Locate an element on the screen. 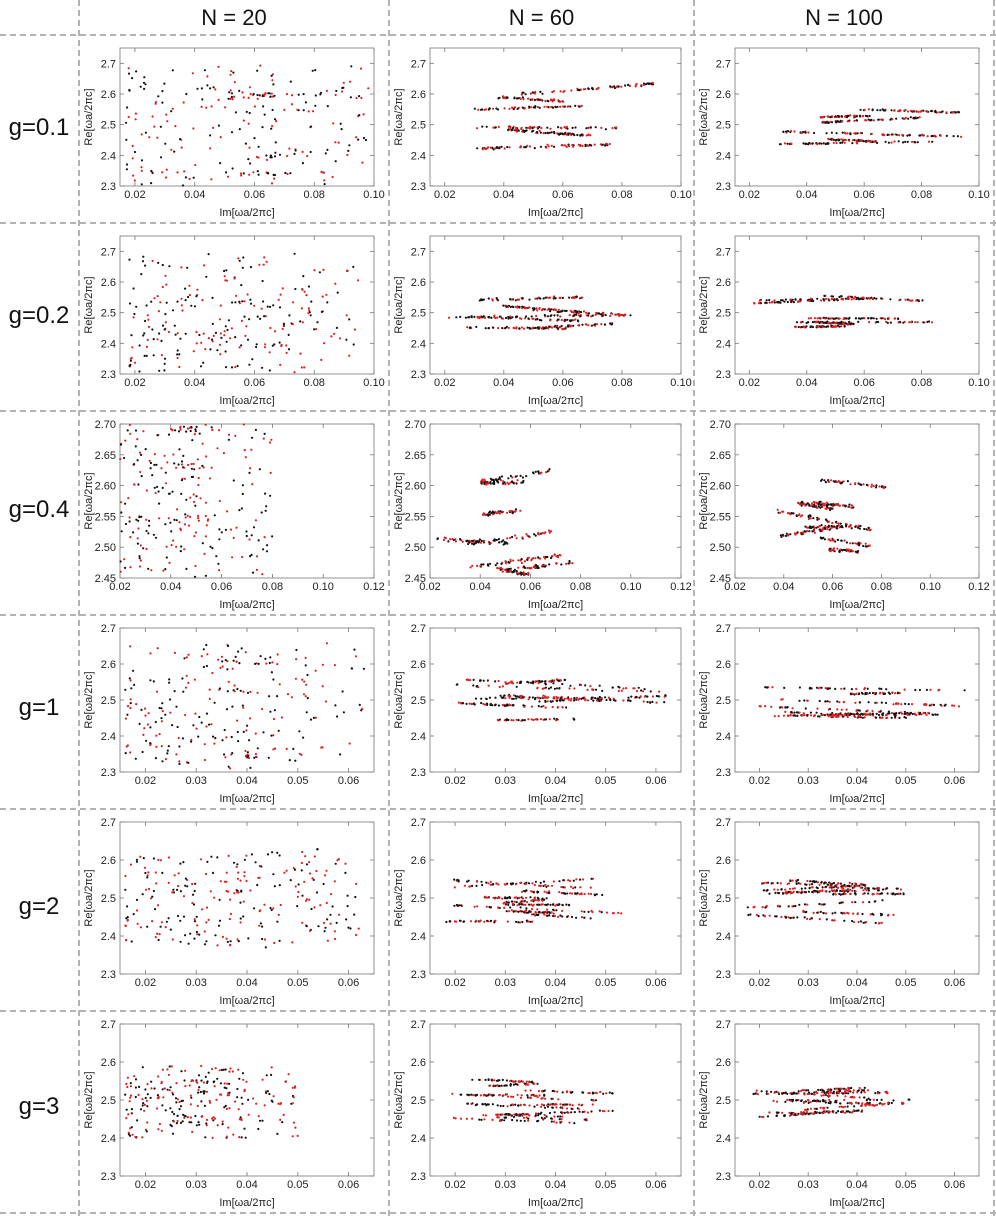  y-tick-label: 2.3 is located at coordinates (418, 375).